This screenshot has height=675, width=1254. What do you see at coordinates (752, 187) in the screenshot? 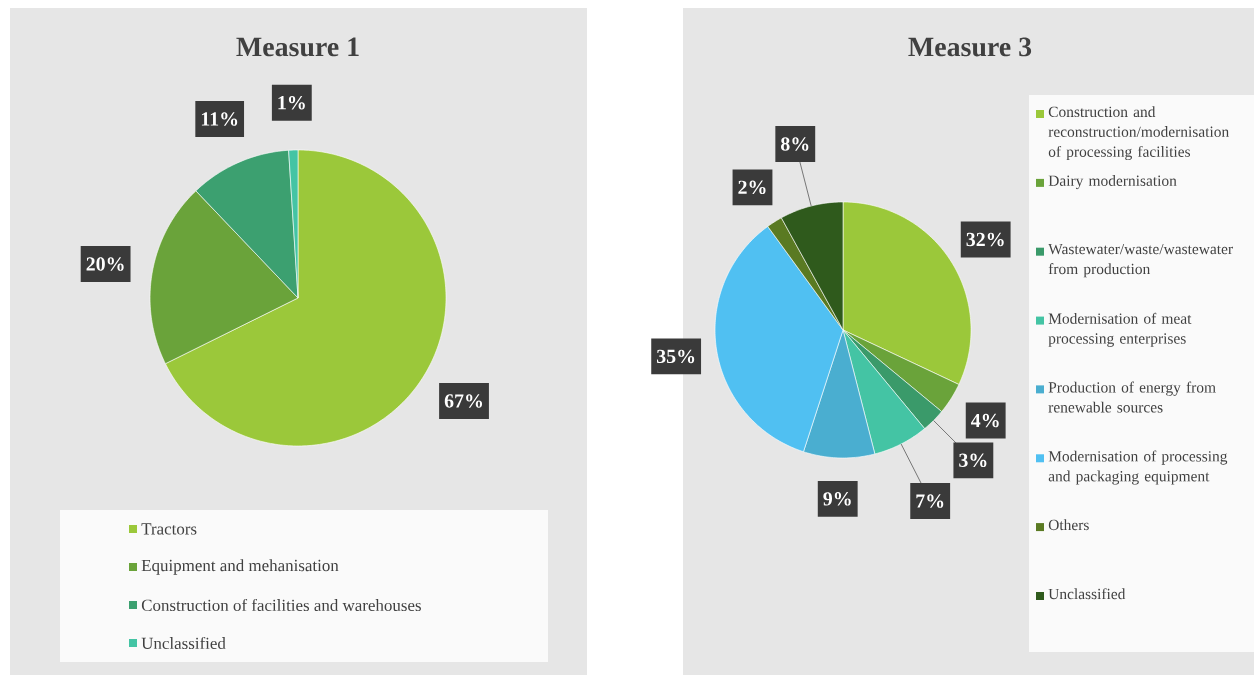
I see `data-label: 2%` at bounding box center [752, 187].